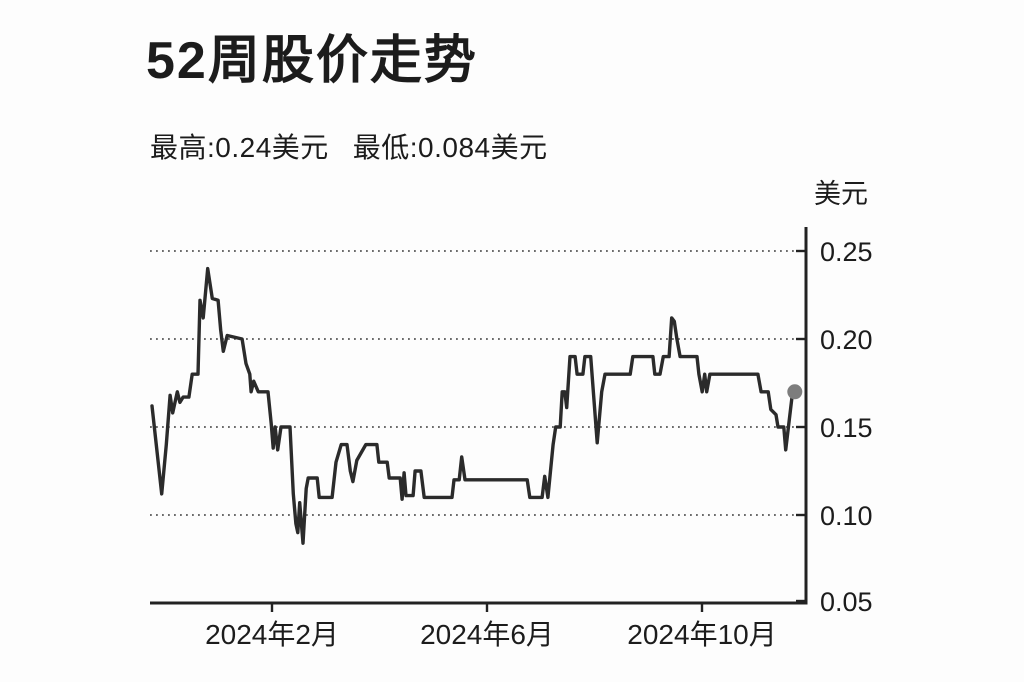 The height and width of the screenshot is (682, 1024). What do you see at coordinates (846, 340) in the screenshot?
I see `y-tick-label-0-20: 0.20` at bounding box center [846, 340].